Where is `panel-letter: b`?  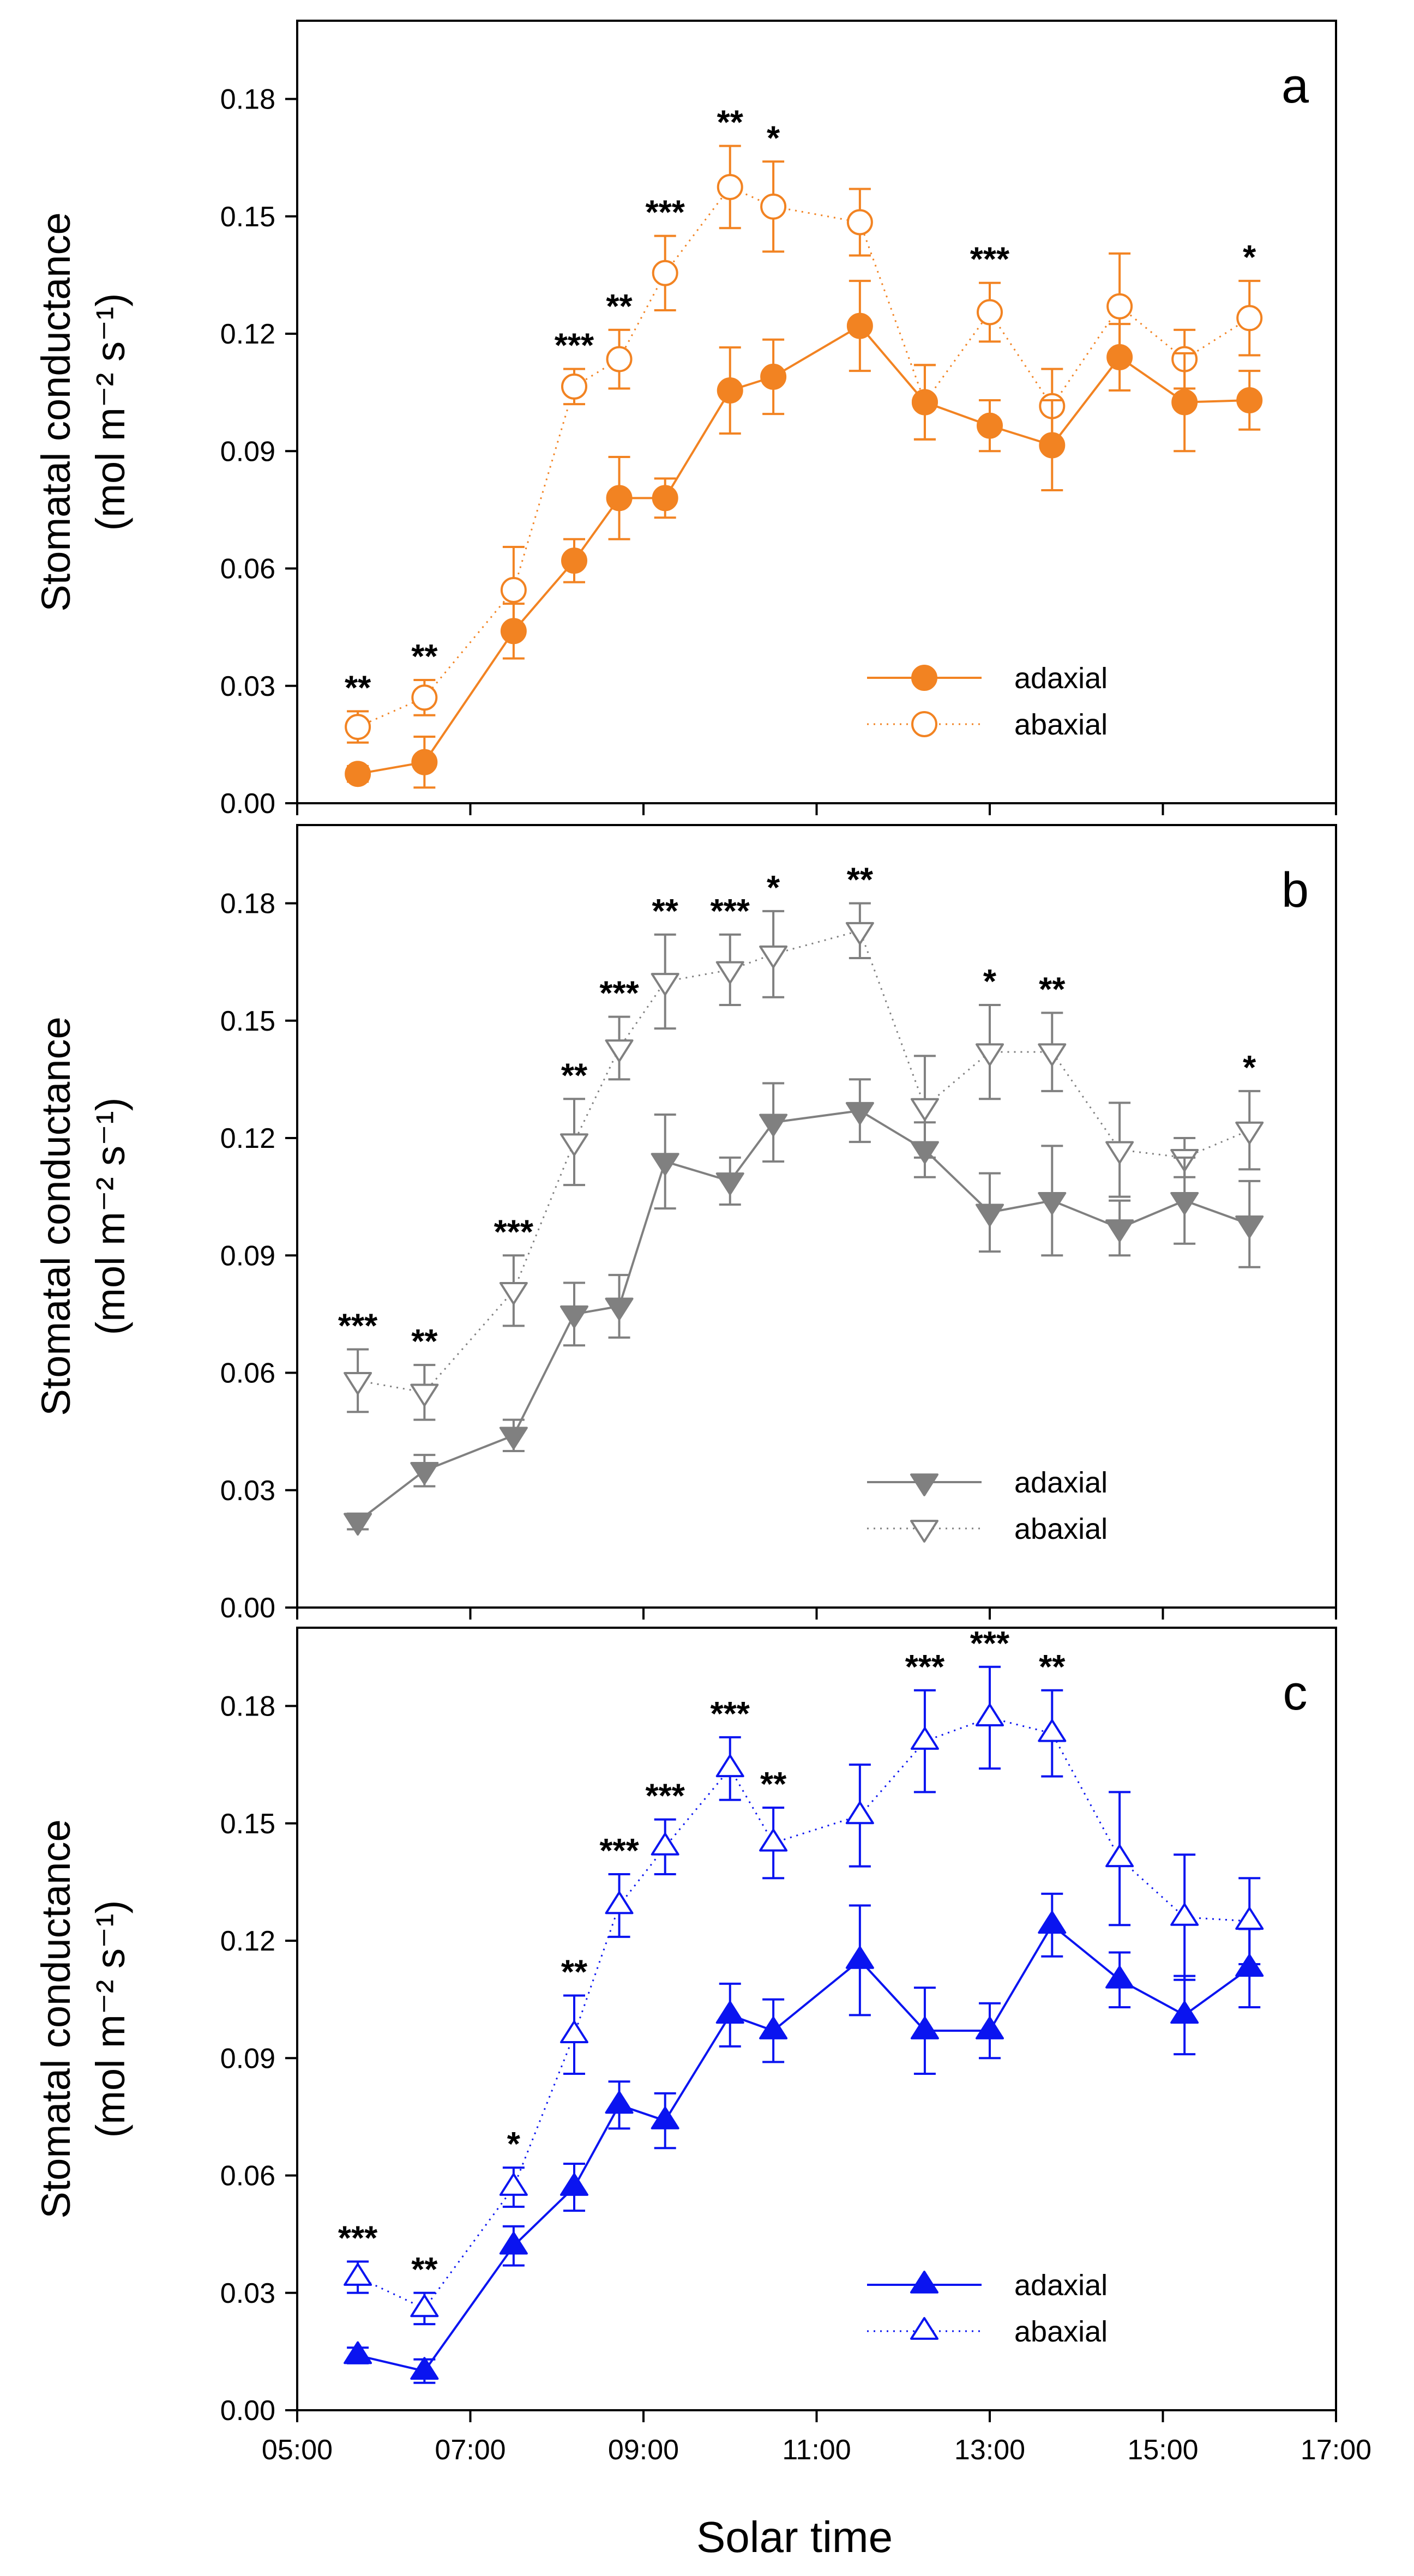 panel-letter: b is located at coordinates (1295, 890).